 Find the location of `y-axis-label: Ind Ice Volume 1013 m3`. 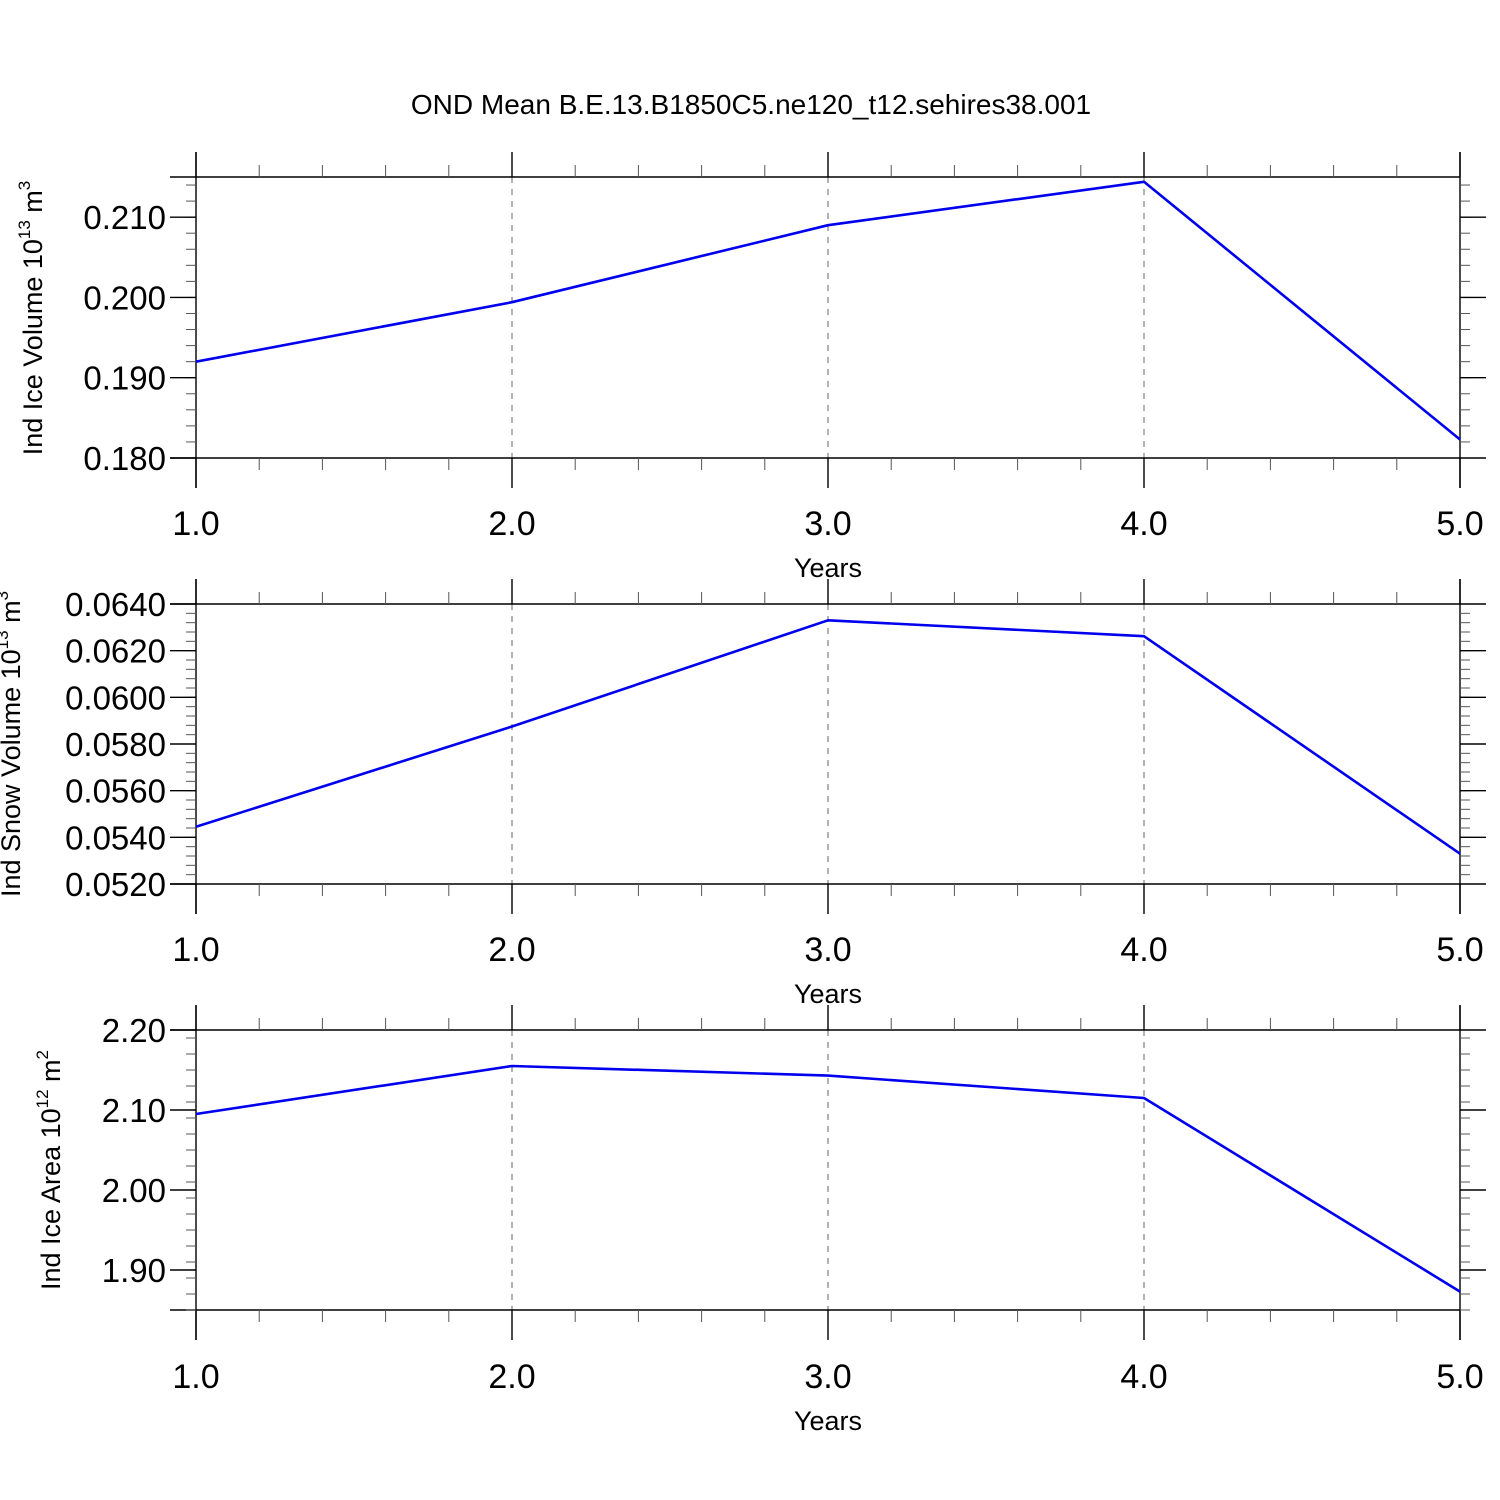

y-axis-label: Ind Ice Volume 1013 m3 is located at coordinates (31, 318).